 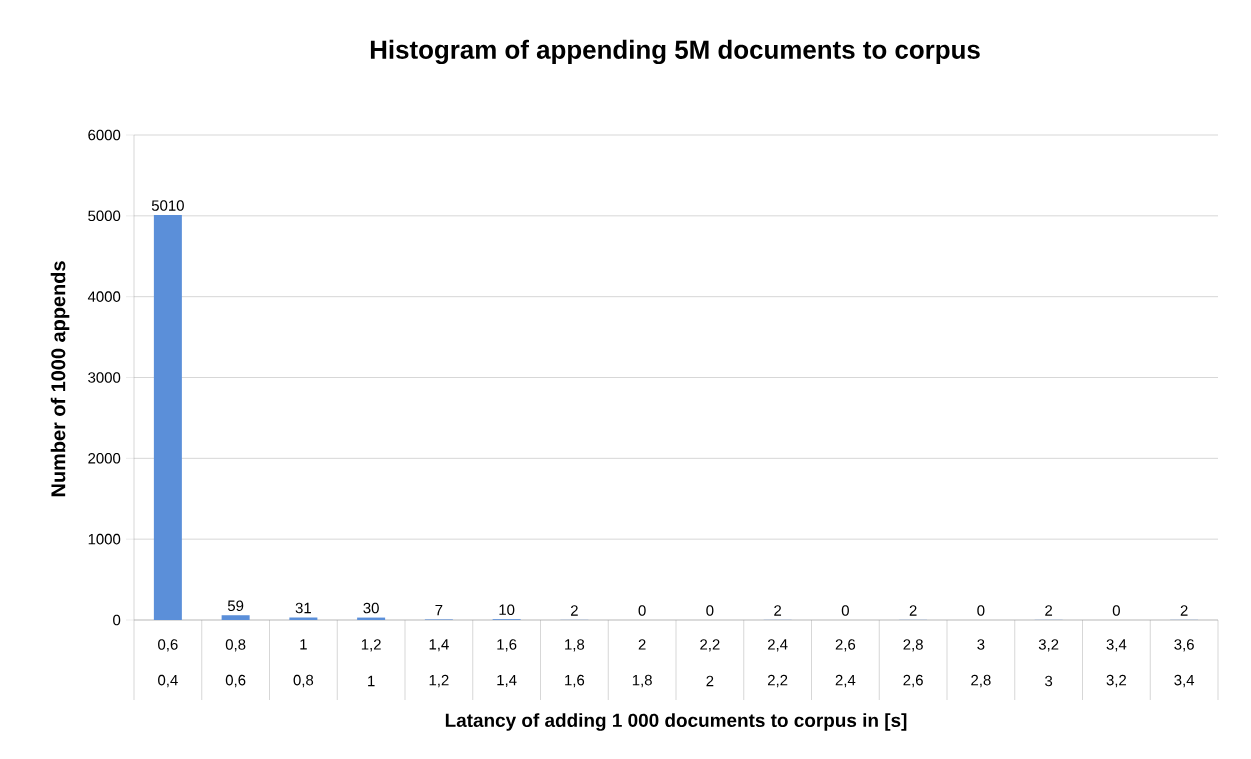 I want to click on y-tick-label: 1000, so click(x=104, y=539).